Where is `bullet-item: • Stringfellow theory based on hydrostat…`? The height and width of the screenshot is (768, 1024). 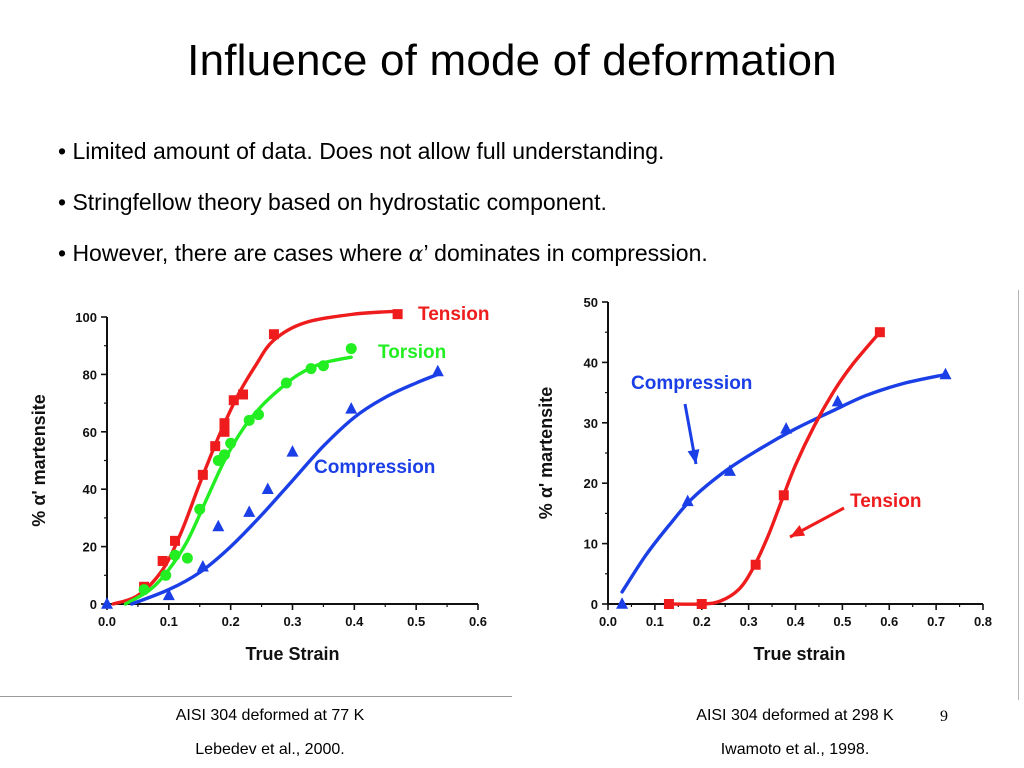
bullet-item: • Stringfellow theory based on hydrostat… is located at coordinates (332, 202).